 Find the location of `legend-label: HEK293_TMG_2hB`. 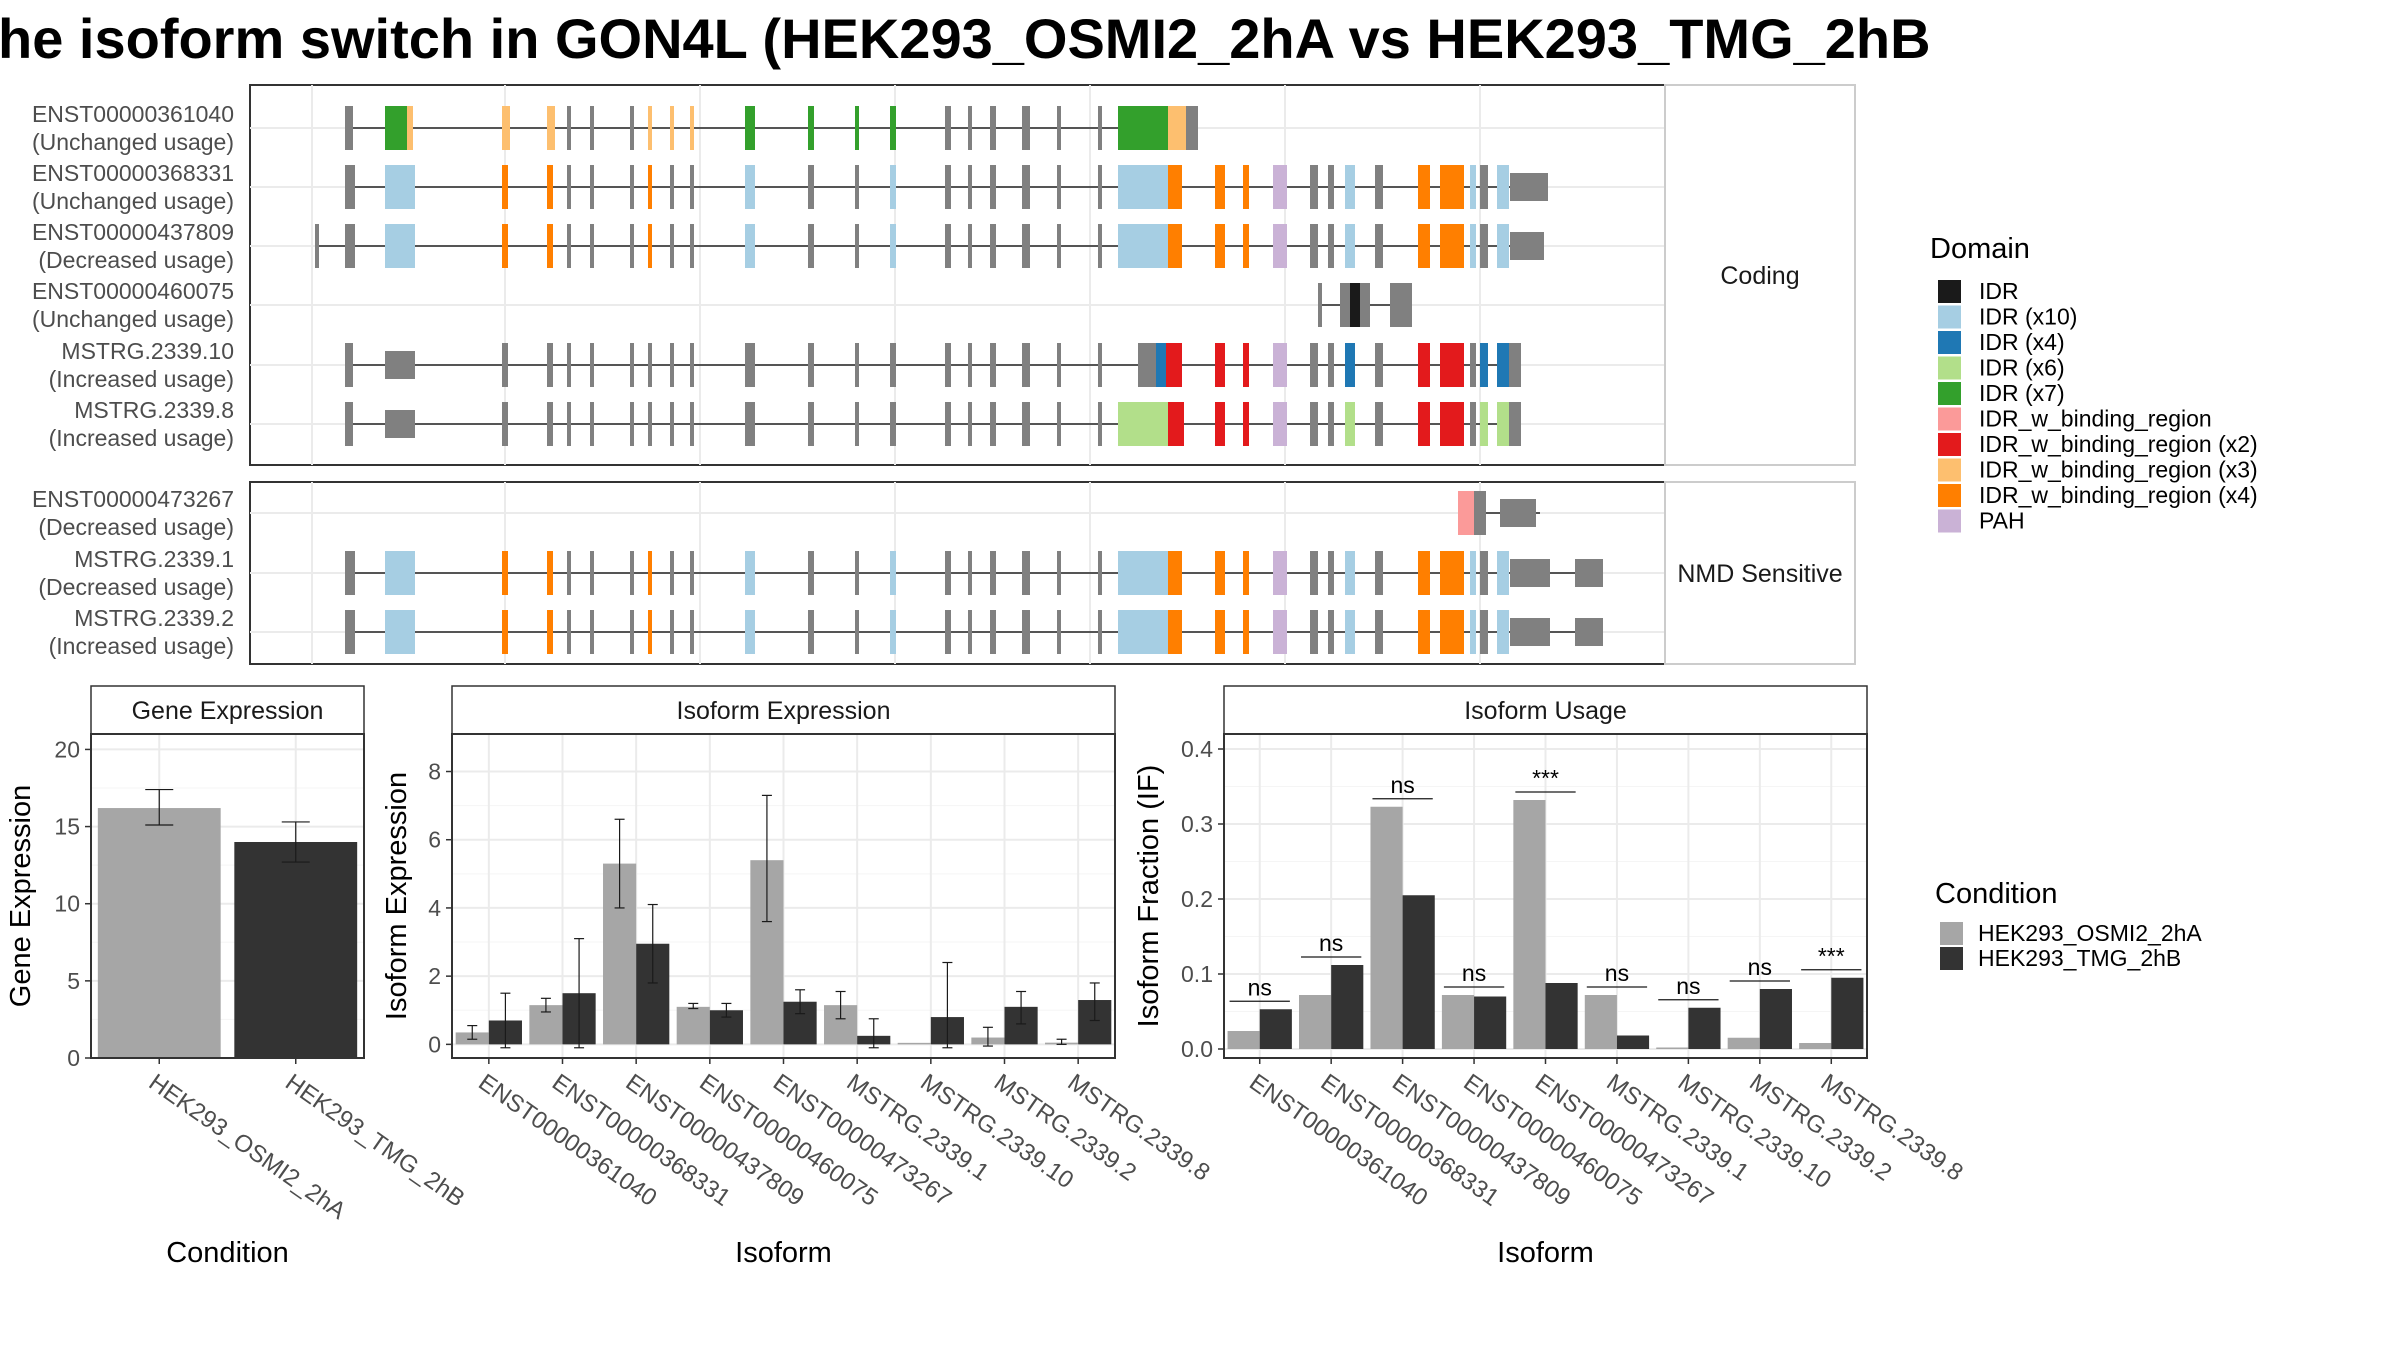

legend-label: HEK293_TMG_2hB is located at coordinates (2079, 958).